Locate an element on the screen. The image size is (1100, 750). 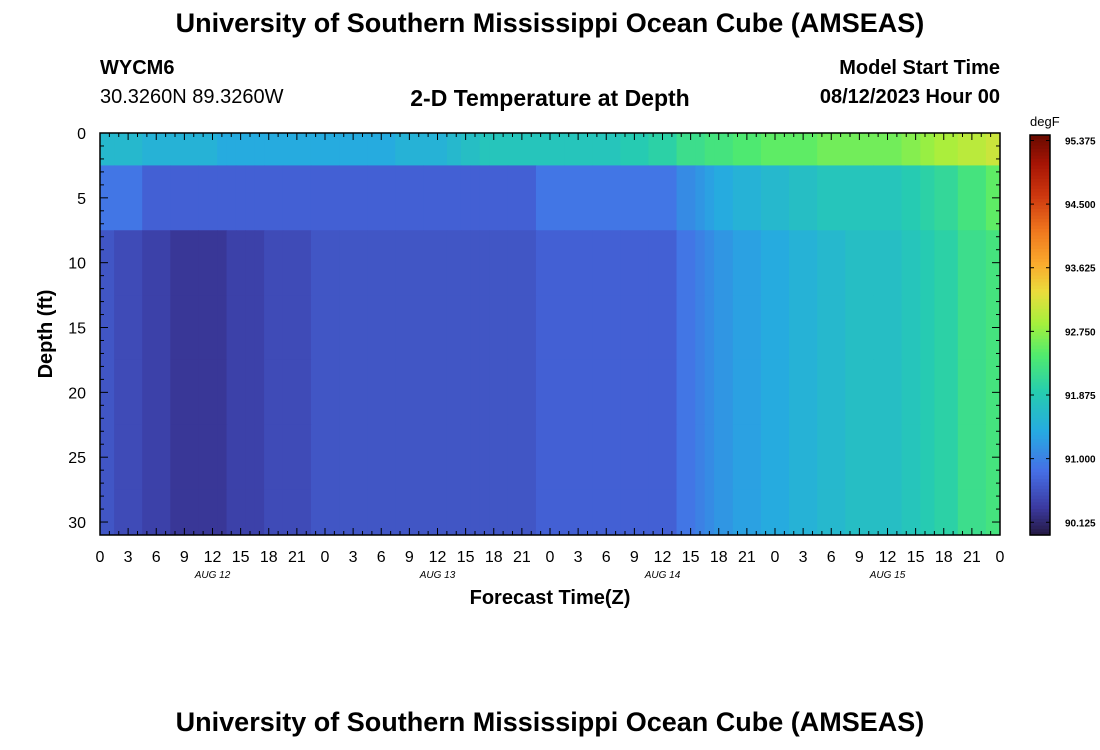
station-coords: 30.3260N 89.3260W is located at coordinates (192, 97).